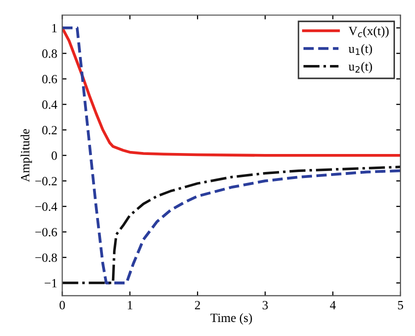 The width and height of the screenshot is (415, 336). Describe the element at coordinates (54, 28) in the screenshot. I see `y-tick-label: 1` at that location.